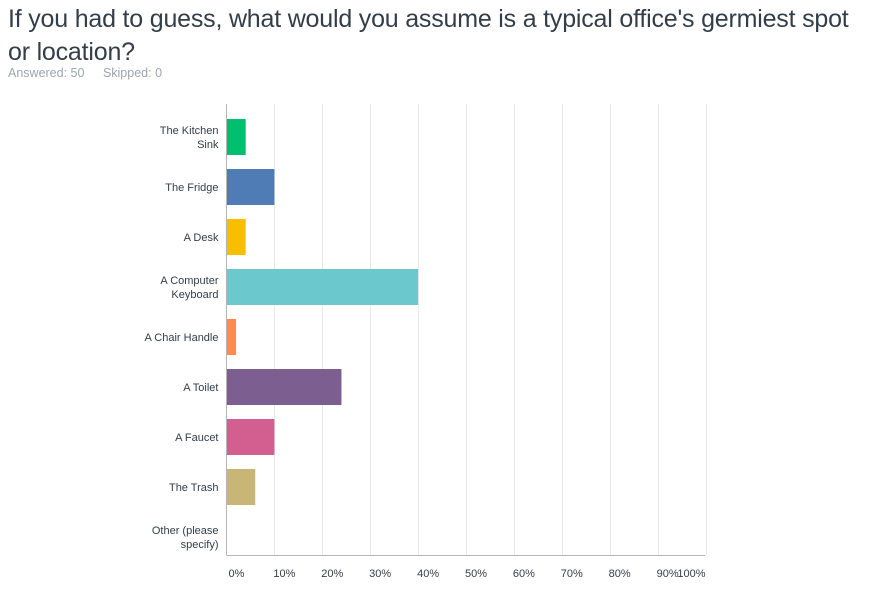  I want to click on x-tick-label: 10%, so click(284, 574).